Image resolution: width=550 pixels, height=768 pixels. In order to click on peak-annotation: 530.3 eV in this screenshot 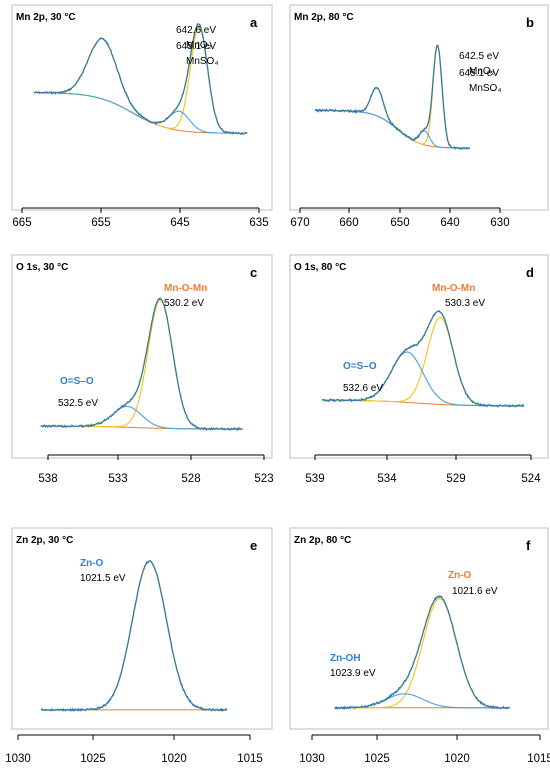, I will do `click(465, 303)`.